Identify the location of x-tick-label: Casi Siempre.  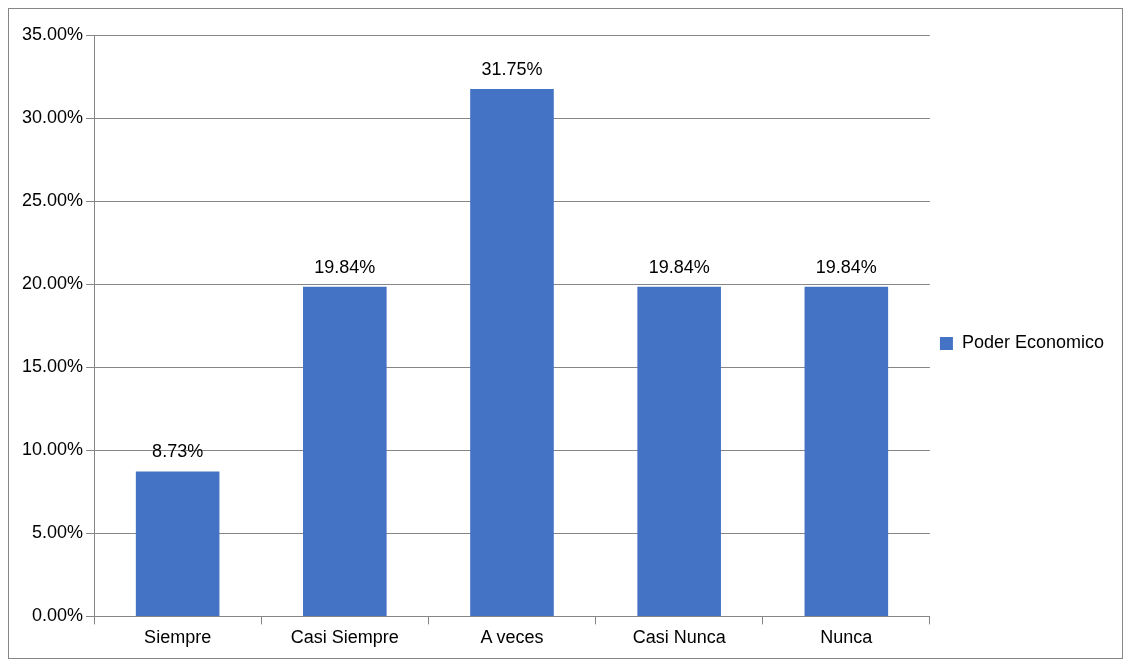
(344, 637).